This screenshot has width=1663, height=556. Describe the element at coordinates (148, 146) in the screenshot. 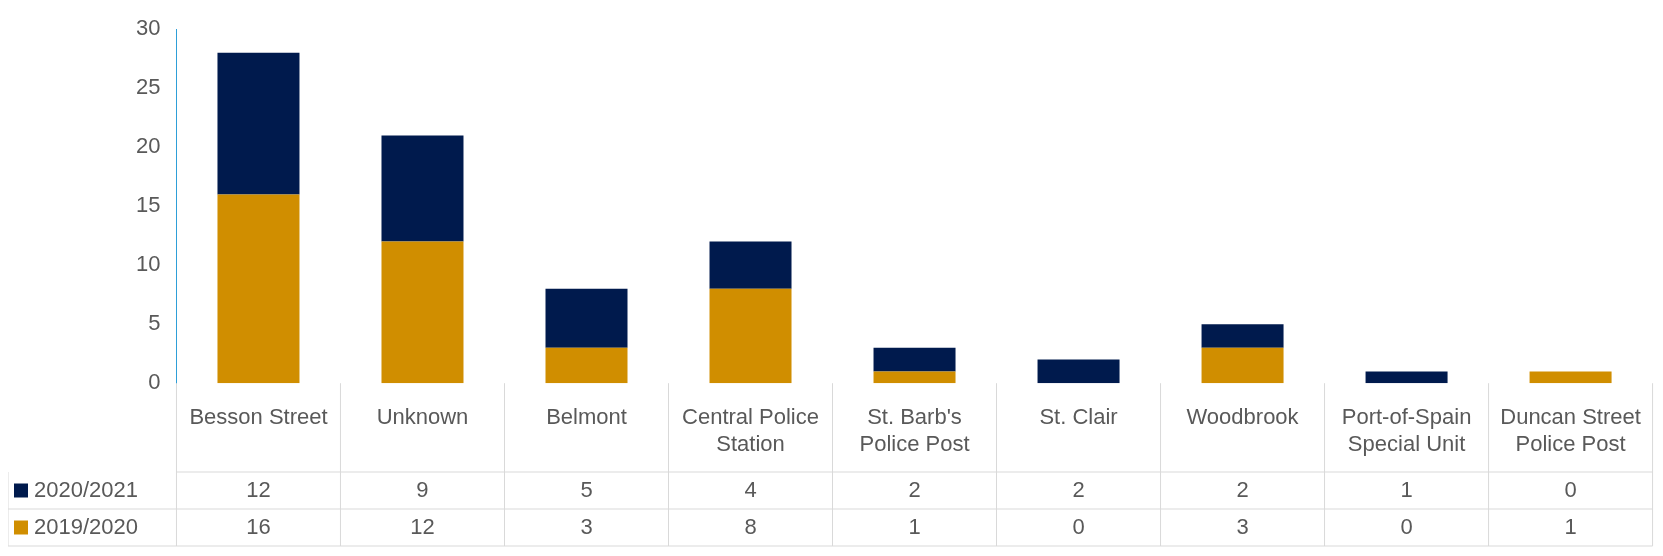

I see `y-tick-label: 20` at that location.